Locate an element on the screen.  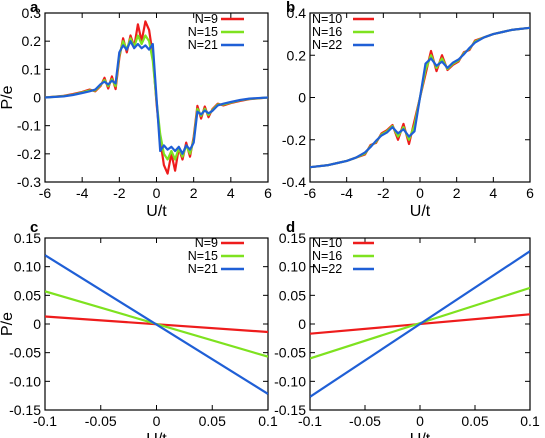
y-tick-label: 0.1 is located at coordinates (32, 69).